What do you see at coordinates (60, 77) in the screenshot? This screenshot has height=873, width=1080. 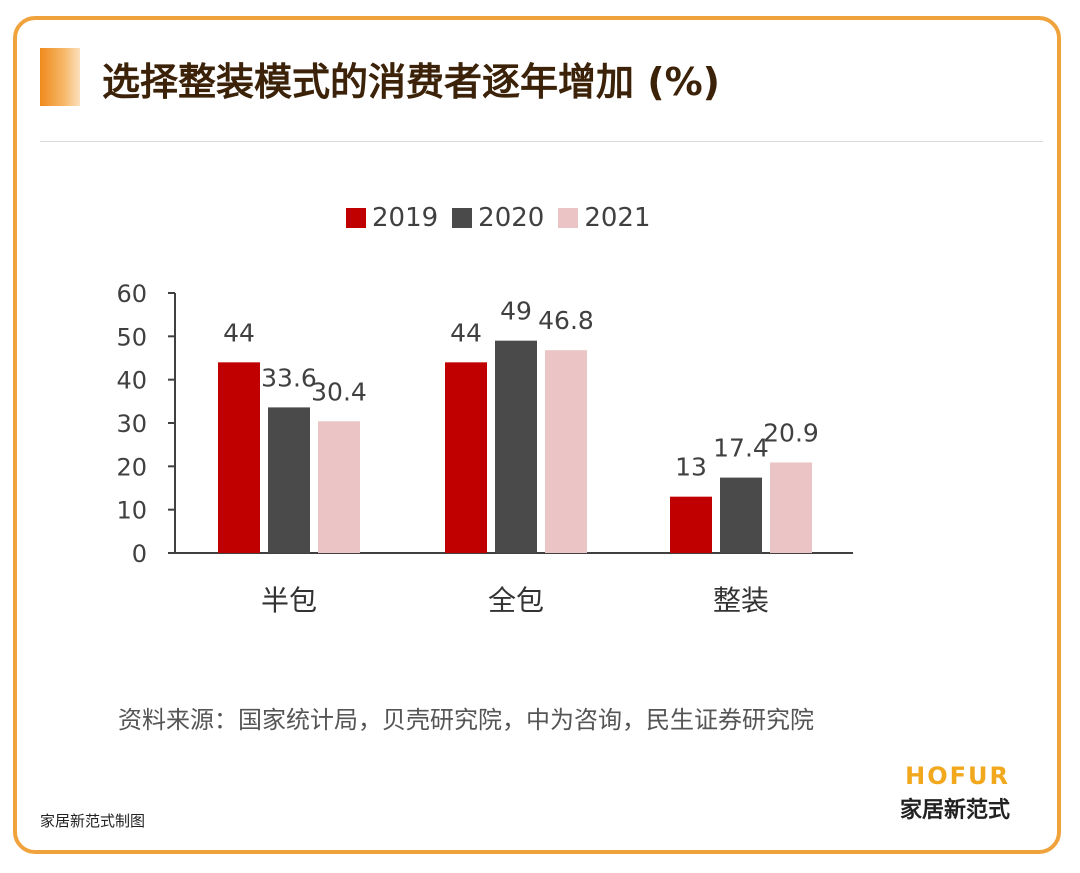 I see `title-accent-bar` at bounding box center [60, 77].